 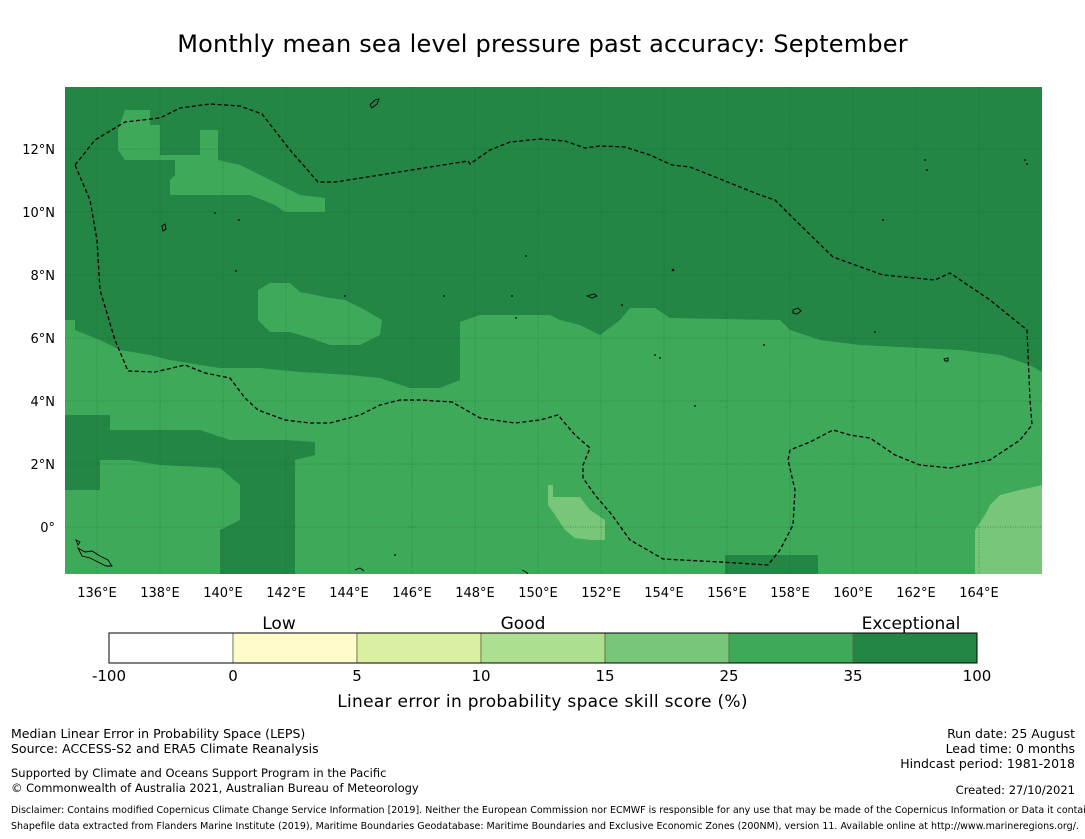 What do you see at coordinates (475, 593) in the screenshot?
I see `lon-label-148e: 148°E` at bounding box center [475, 593].